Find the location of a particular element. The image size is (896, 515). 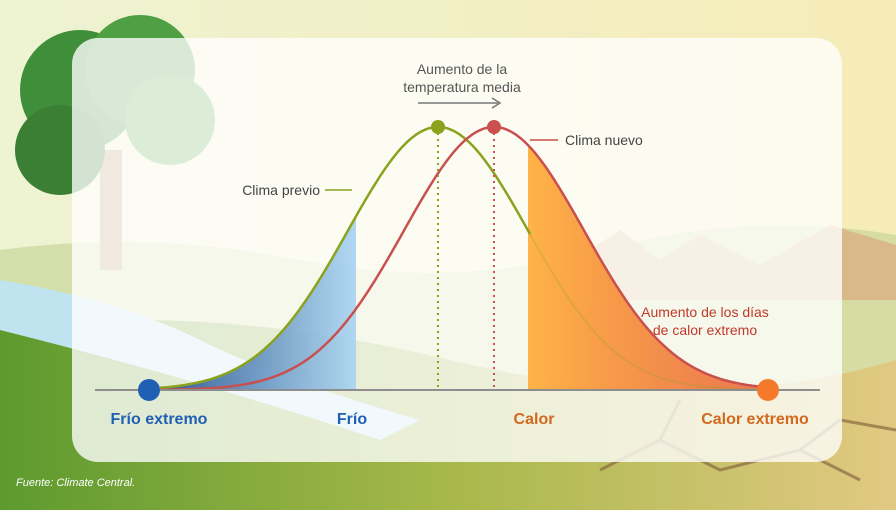

shift-label: Aumento de la is located at coordinates (462, 69).